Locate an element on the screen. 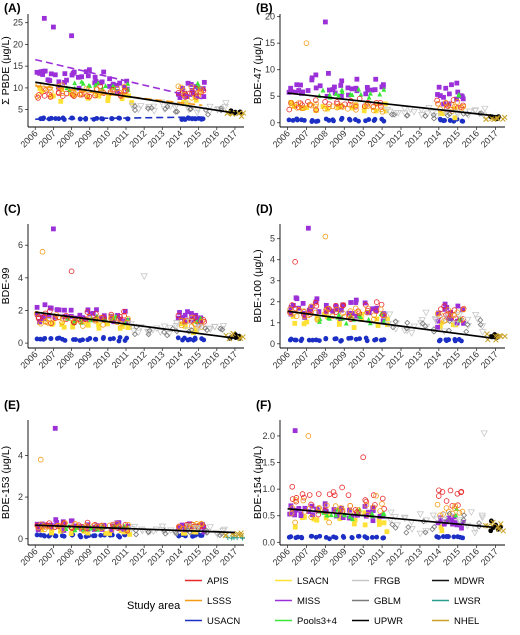  legend-label: Pools3+4 is located at coordinates (317, 621).